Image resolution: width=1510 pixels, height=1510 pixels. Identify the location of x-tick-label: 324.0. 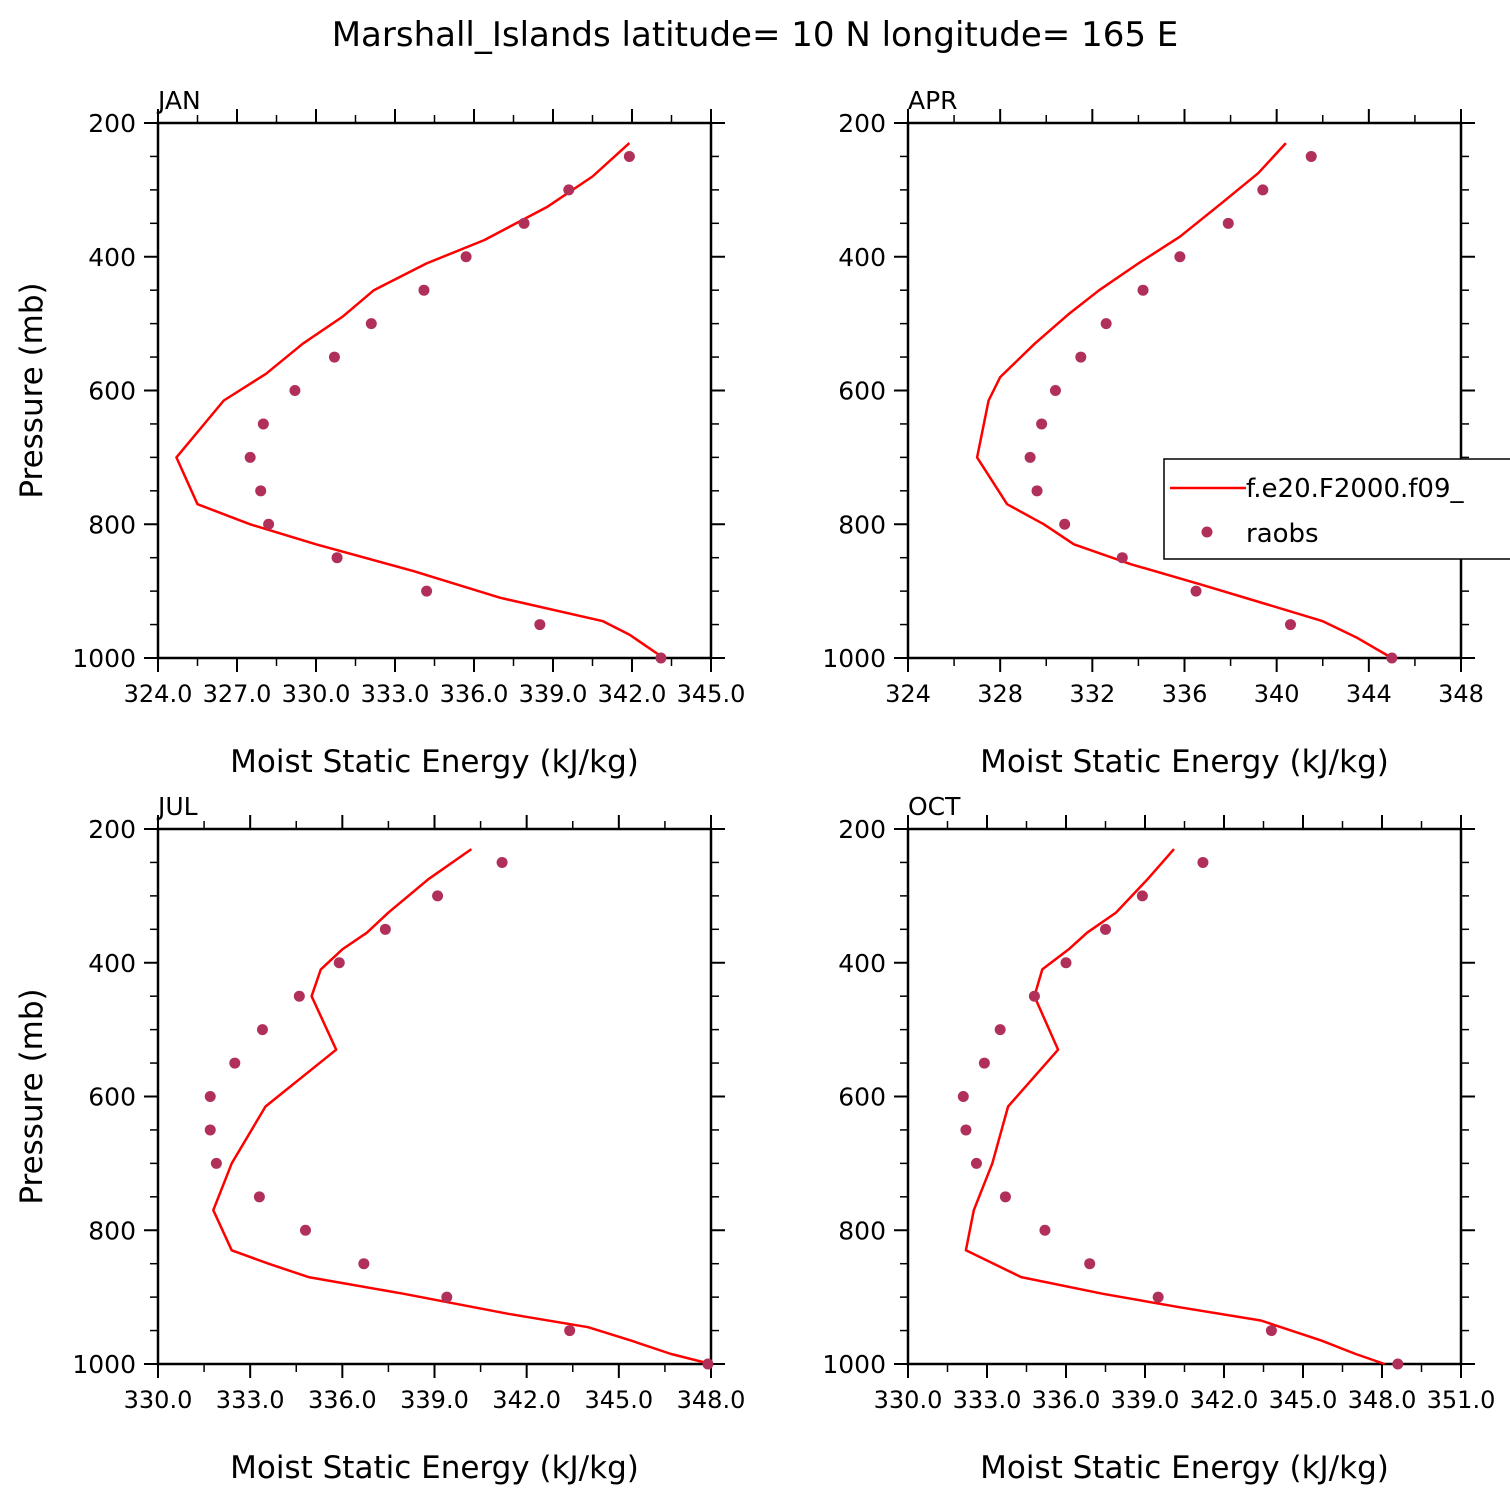
(158, 694).